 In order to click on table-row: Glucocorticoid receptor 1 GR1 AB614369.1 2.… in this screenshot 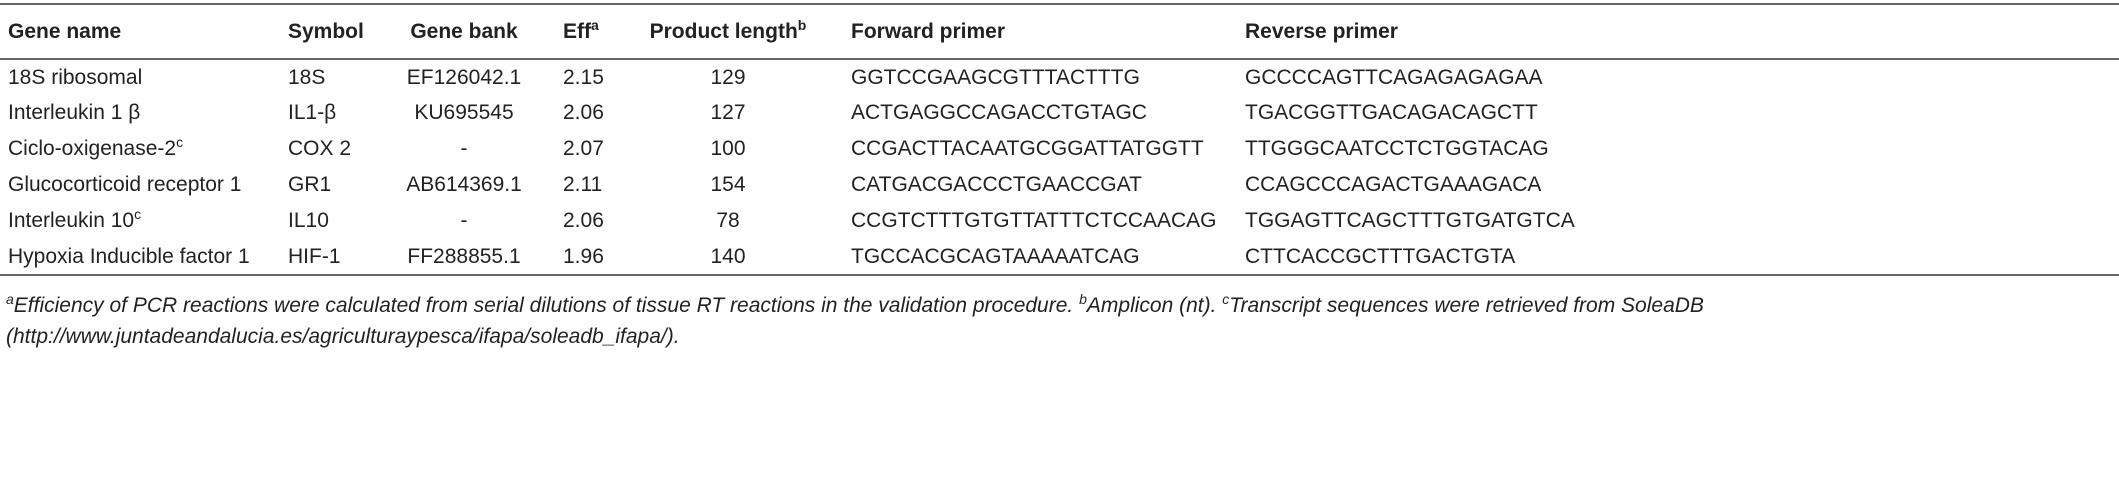, I will do `click(1059, 185)`.